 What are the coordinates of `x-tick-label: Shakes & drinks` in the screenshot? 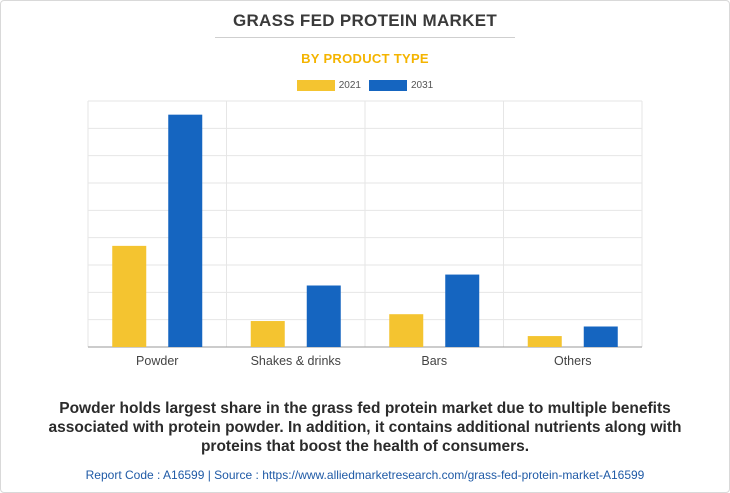 It's located at (296, 361).